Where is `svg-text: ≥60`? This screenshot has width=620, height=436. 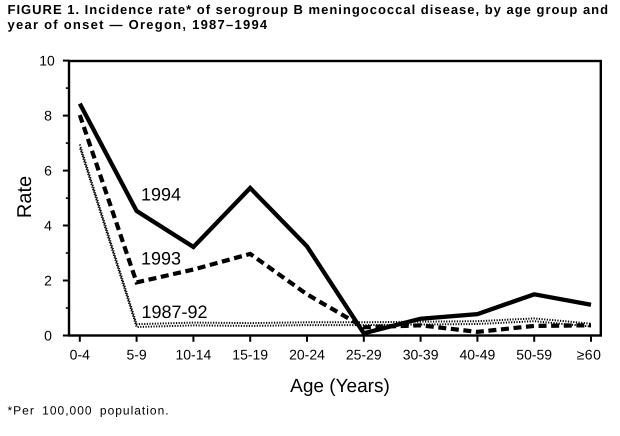 svg-text: ≥60 is located at coordinates (589, 355).